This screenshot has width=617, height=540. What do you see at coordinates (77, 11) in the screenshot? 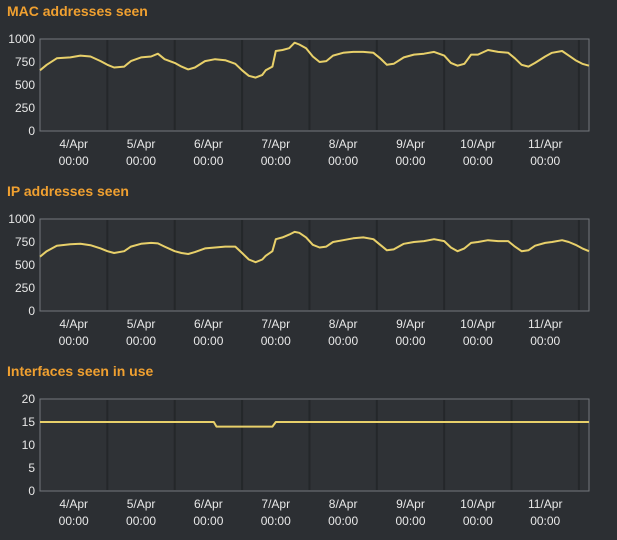
I see `mac-chart-title: MAC addresses seen` at bounding box center [77, 11].